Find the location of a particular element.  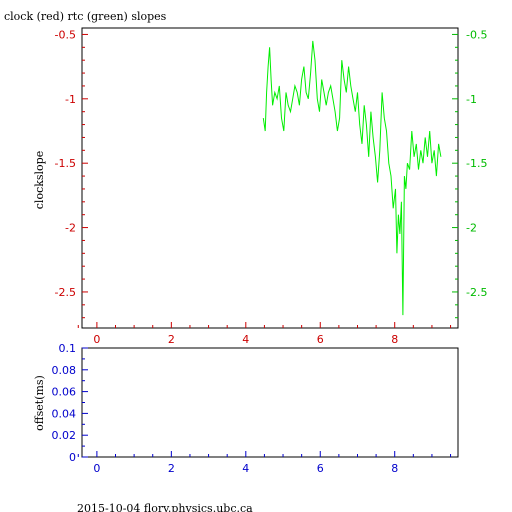

top-y-tick-label-left: -2 is located at coordinates (70, 228).